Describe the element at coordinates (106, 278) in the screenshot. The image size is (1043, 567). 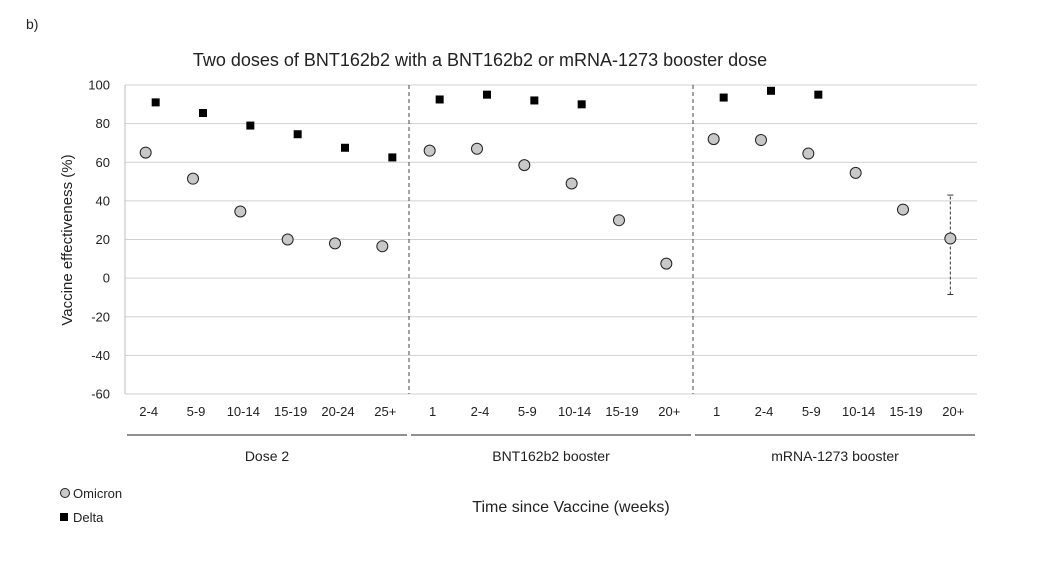
I see `y-tick-label: 0` at that location.